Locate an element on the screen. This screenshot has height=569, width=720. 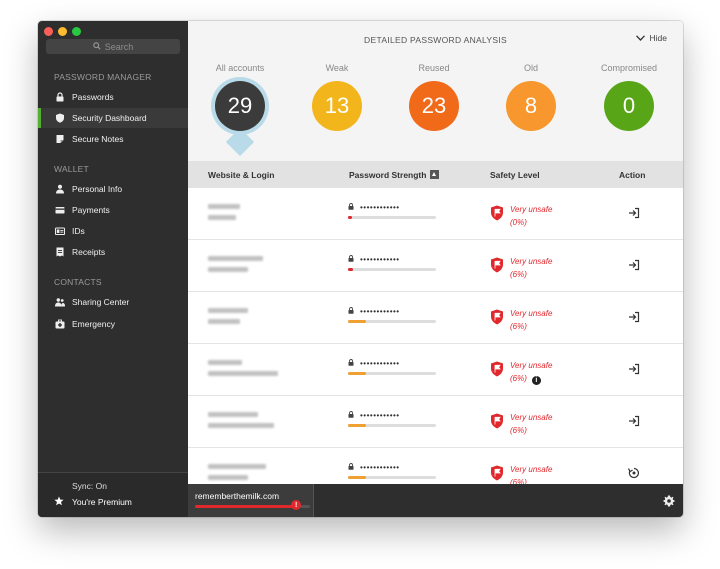
premium-status: You're Premium is located at coordinates (93, 502).